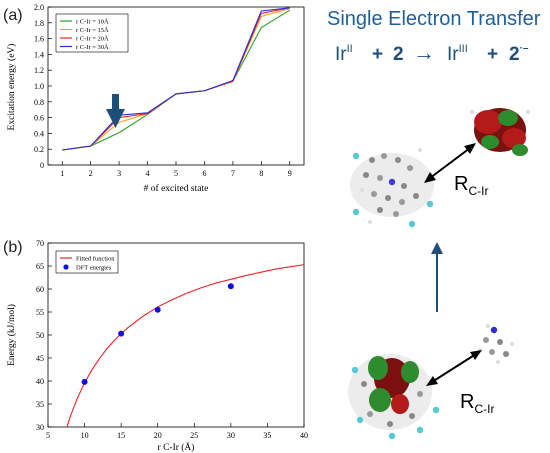  I want to click on eq-reactant-2: 2, so click(398, 54).